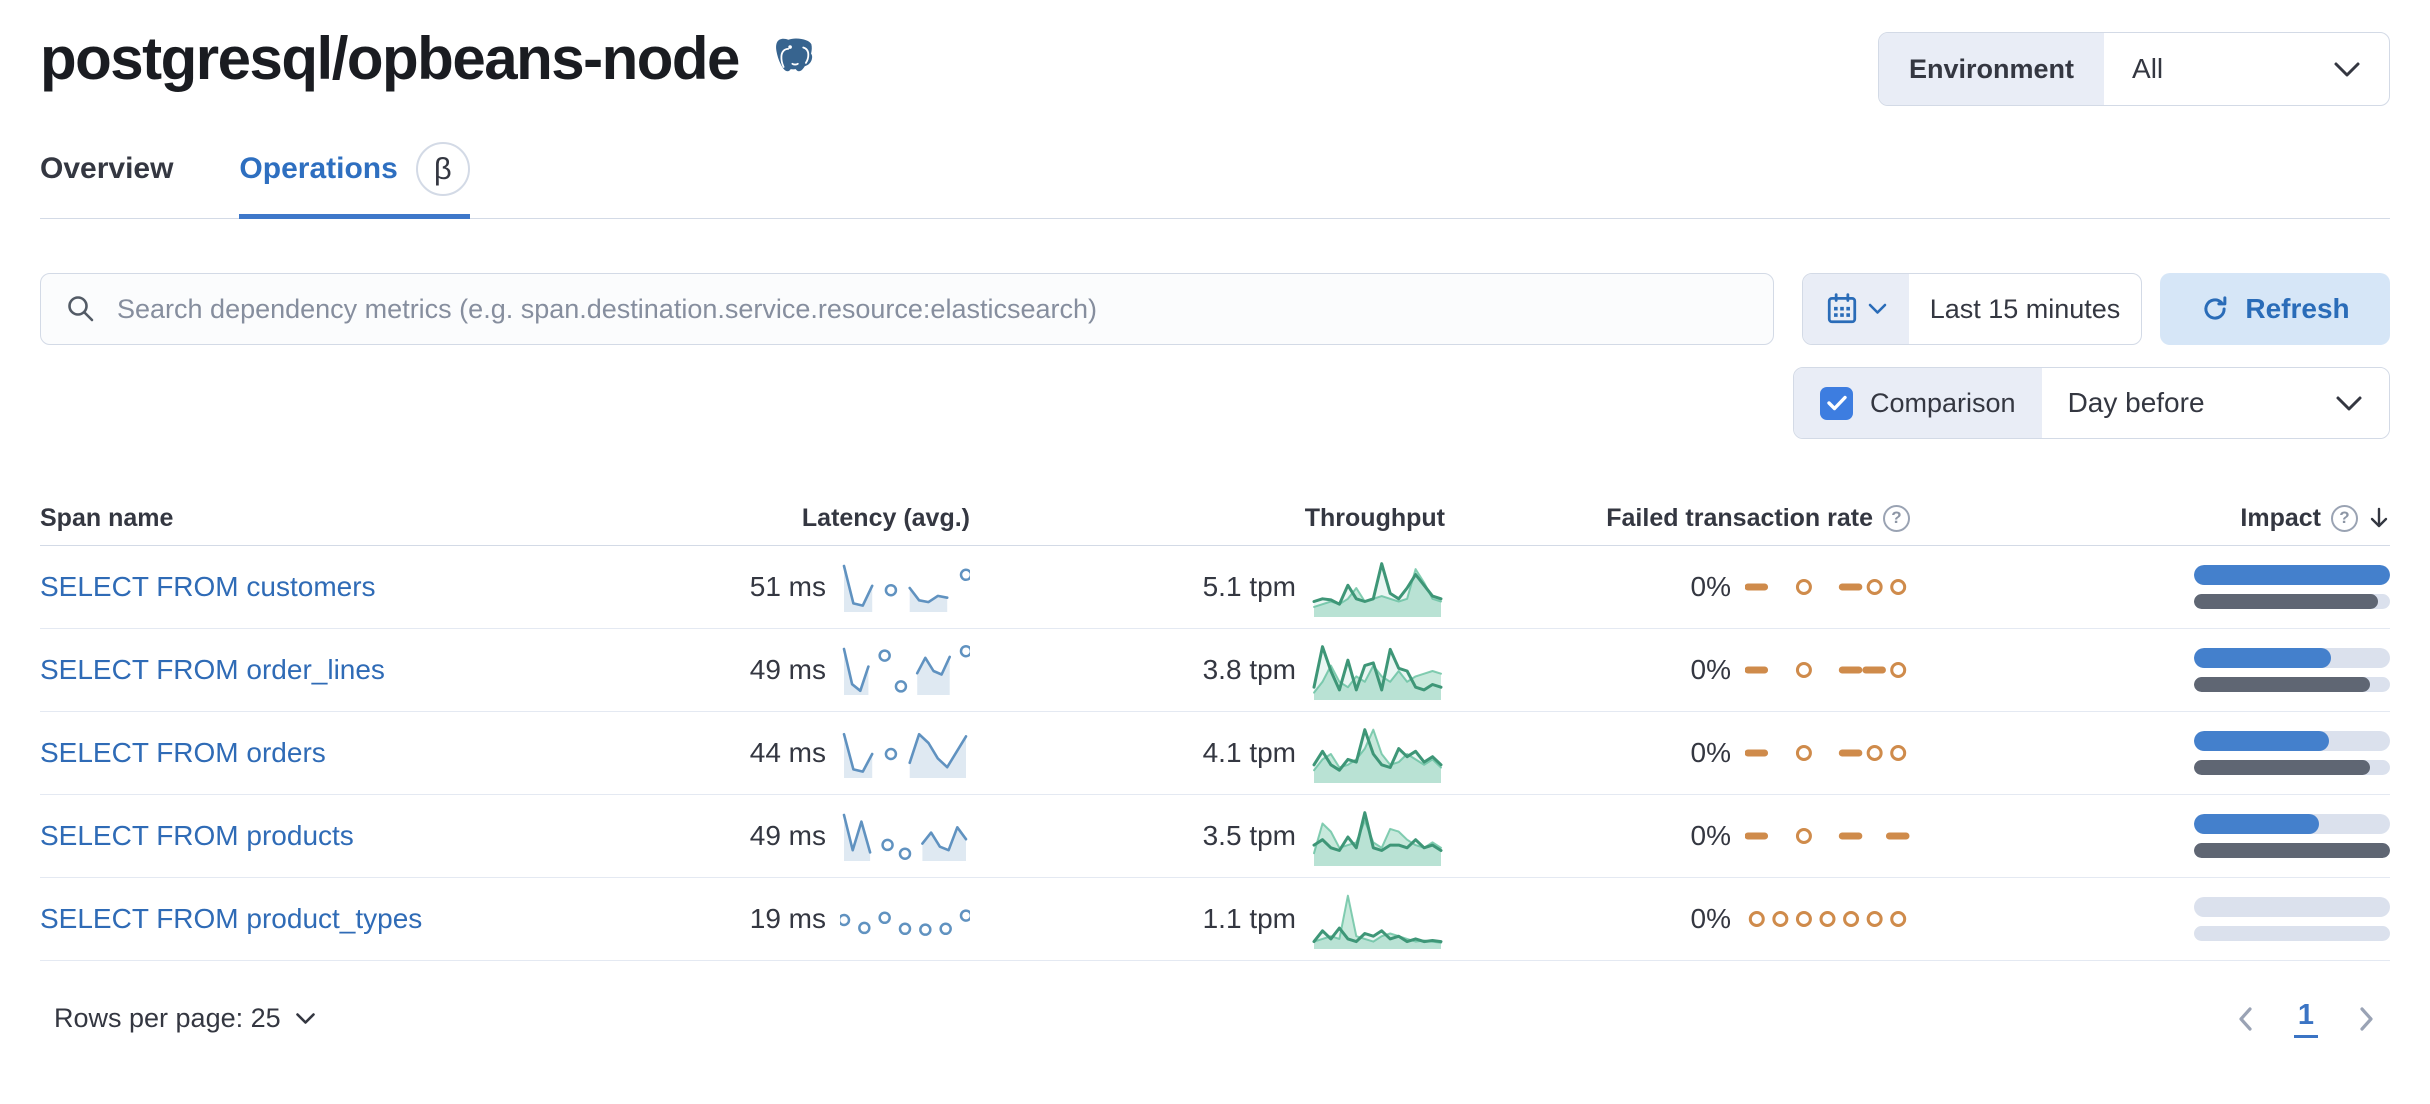  What do you see at coordinates (212, 669) in the screenshot?
I see `span-name-link: SELECT FROM order_lines` at bounding box center [212, 669].